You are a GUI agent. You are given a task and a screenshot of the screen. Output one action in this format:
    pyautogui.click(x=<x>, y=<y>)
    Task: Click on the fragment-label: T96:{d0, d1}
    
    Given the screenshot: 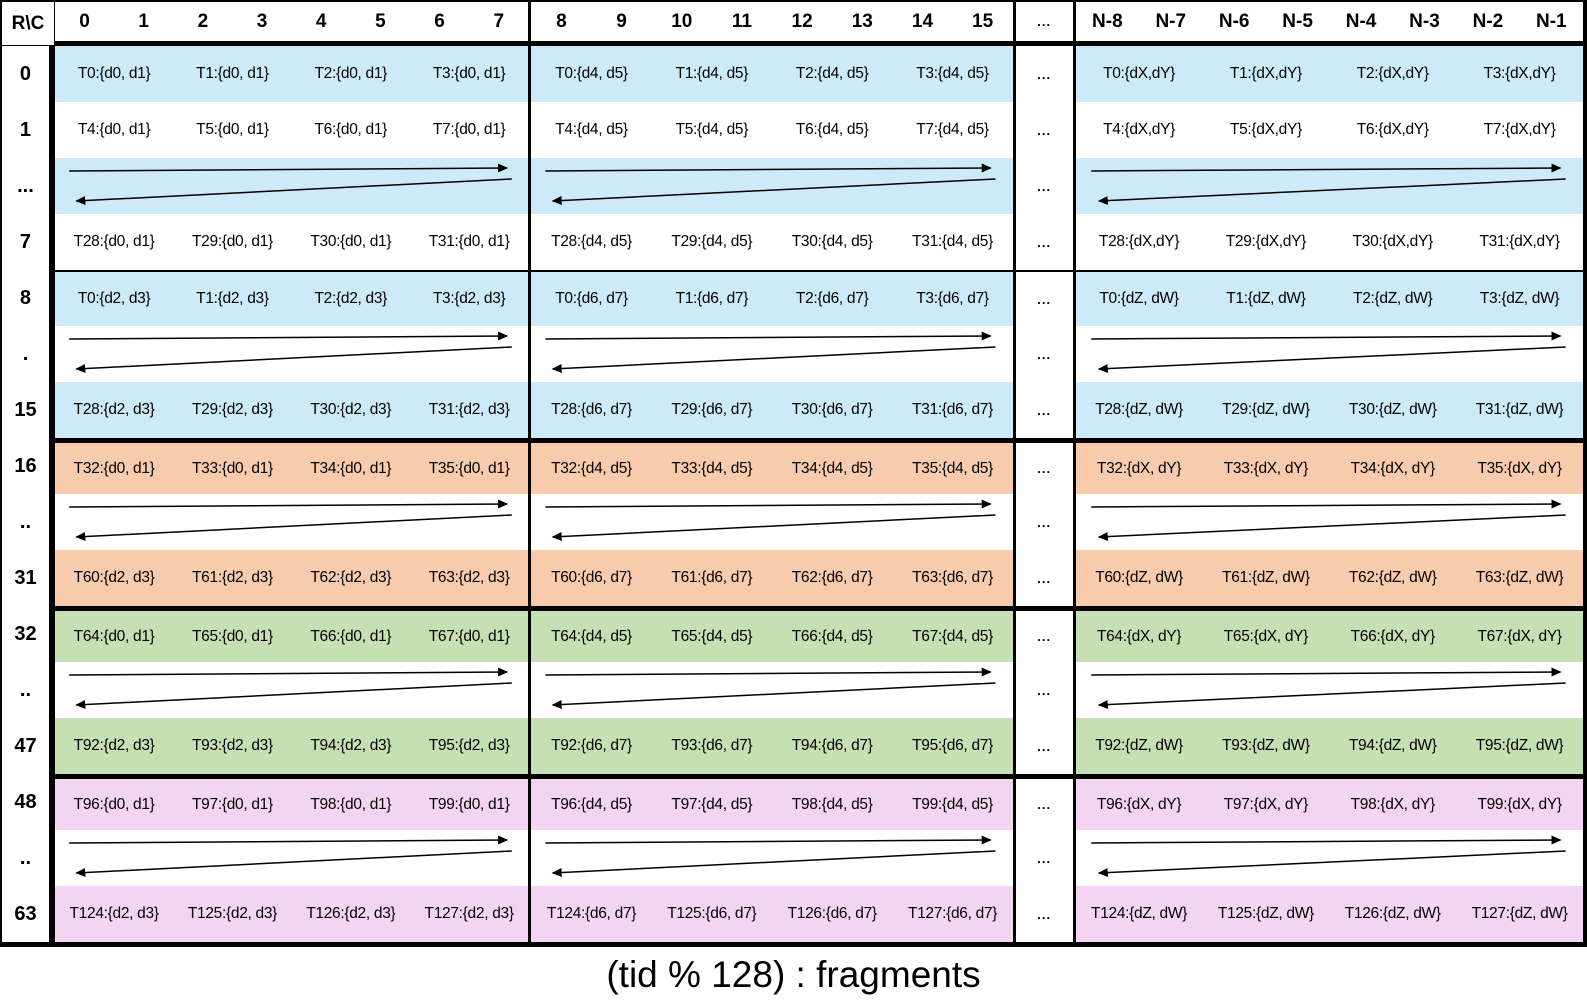 What is the action you would take?
    pyautogui.click(x=114, y=804)
    